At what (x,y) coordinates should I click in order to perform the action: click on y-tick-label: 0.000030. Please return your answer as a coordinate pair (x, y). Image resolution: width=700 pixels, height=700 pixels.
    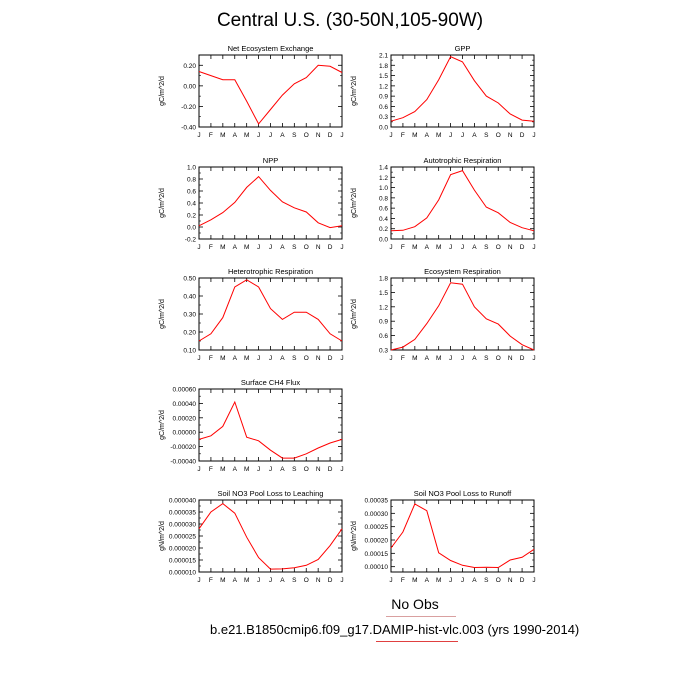
    Looking at the image, I should click on (182, 525).